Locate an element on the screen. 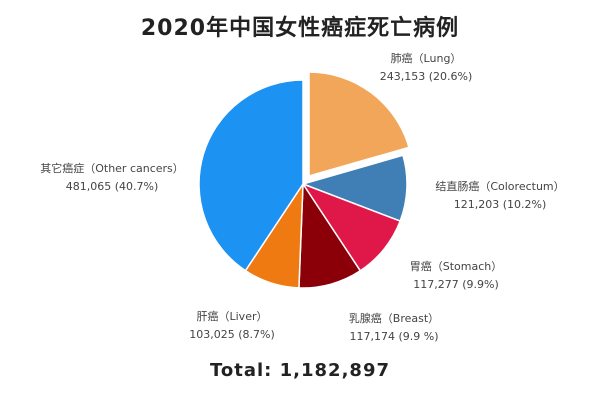 This screenshot has height=400, width=600. slice-value-1: 121,203 (10.2%) is located at coordinates (500, 204).